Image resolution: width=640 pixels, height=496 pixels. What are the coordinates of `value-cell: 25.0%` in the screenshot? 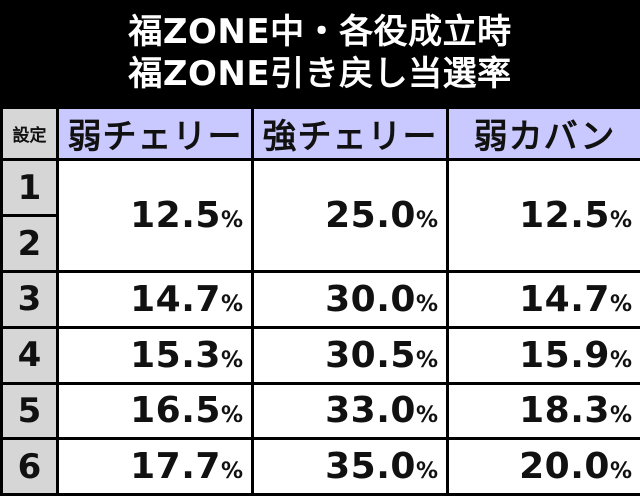 It's located at (350, 215).